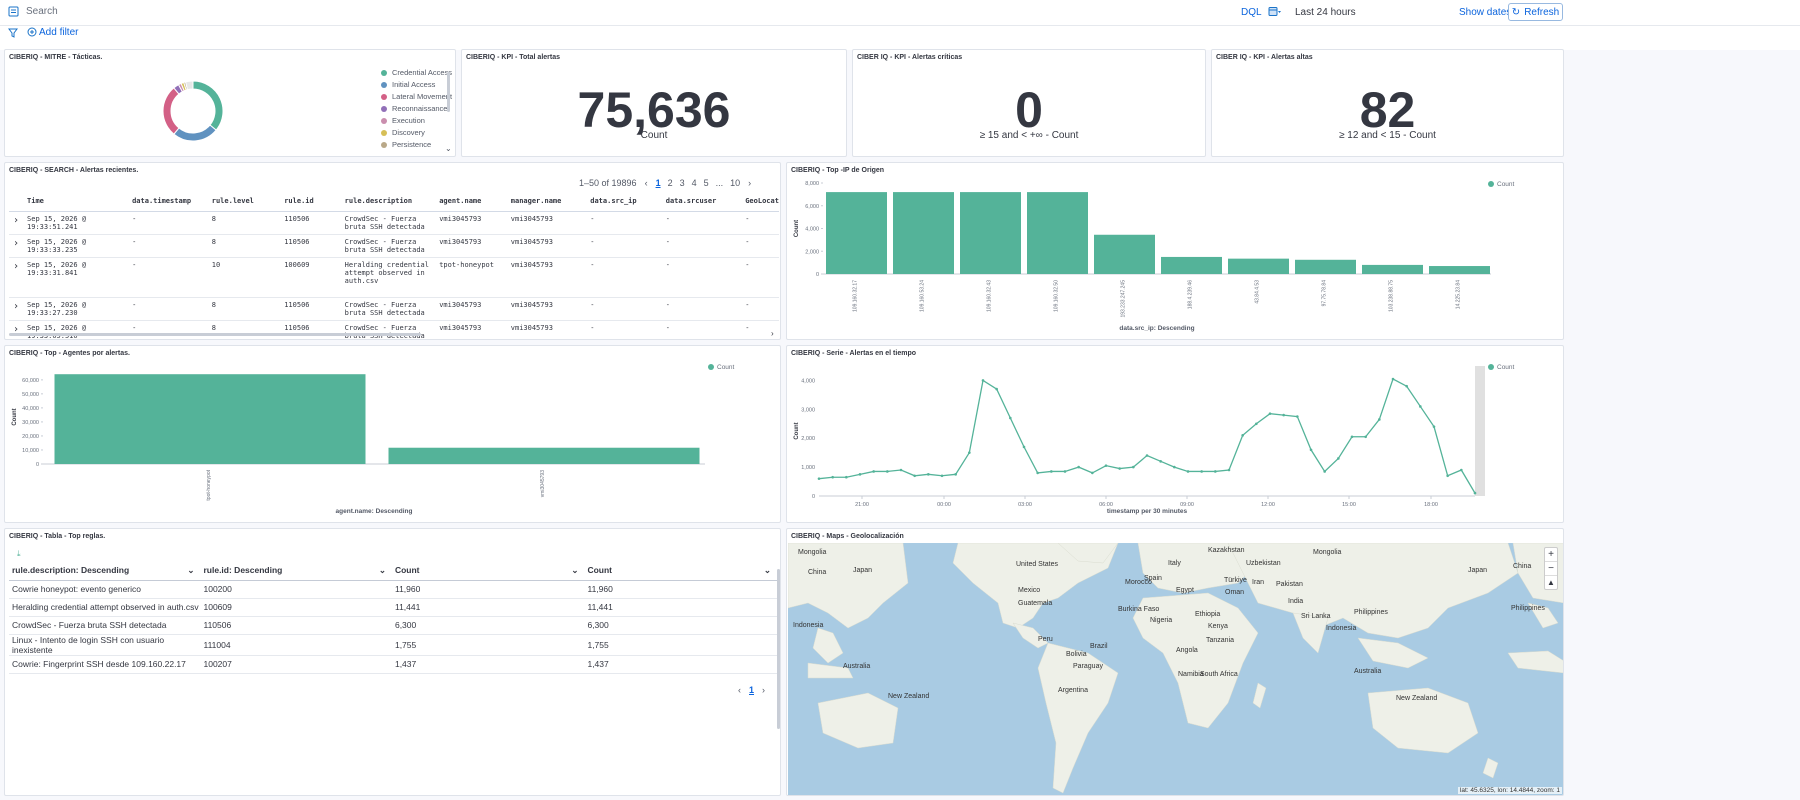 The image size is (1800, 800). What do you see at coordinates (471, 201) in the screenshot?
I see `column-header: agent.name` at bounding box center [471, 201].